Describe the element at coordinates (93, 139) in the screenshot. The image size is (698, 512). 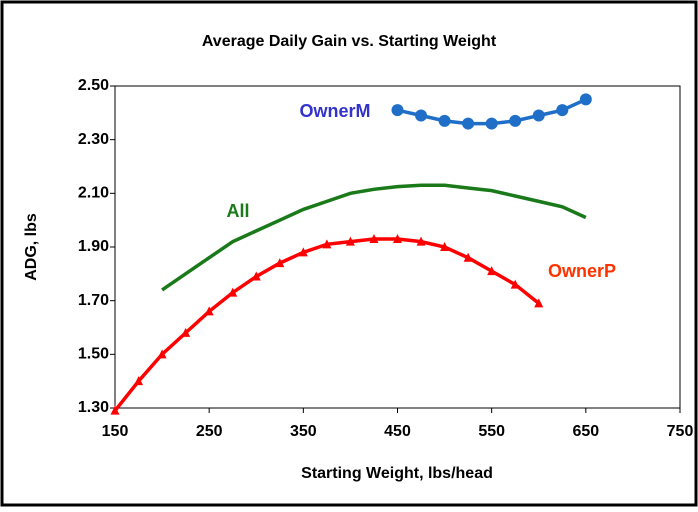
I see `y-tick-label: 2.30` at that location.